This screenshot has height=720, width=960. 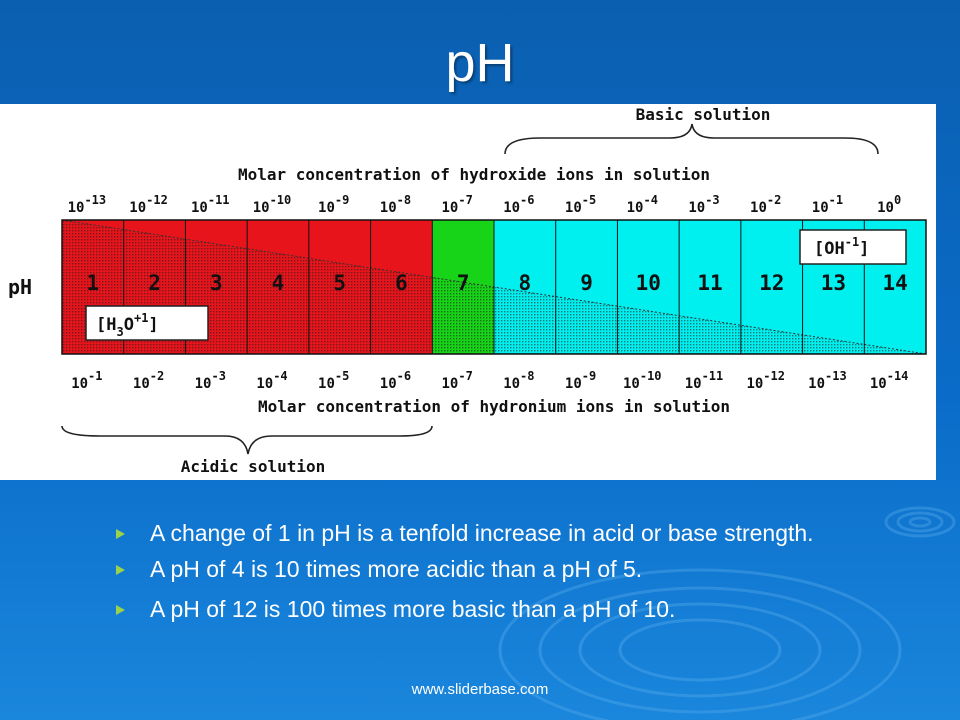 What do you see at coordinates (86, 380) in the screenshot?
I see `hydronium-exponent-label: 10-1` at bounding box center [86, 380].